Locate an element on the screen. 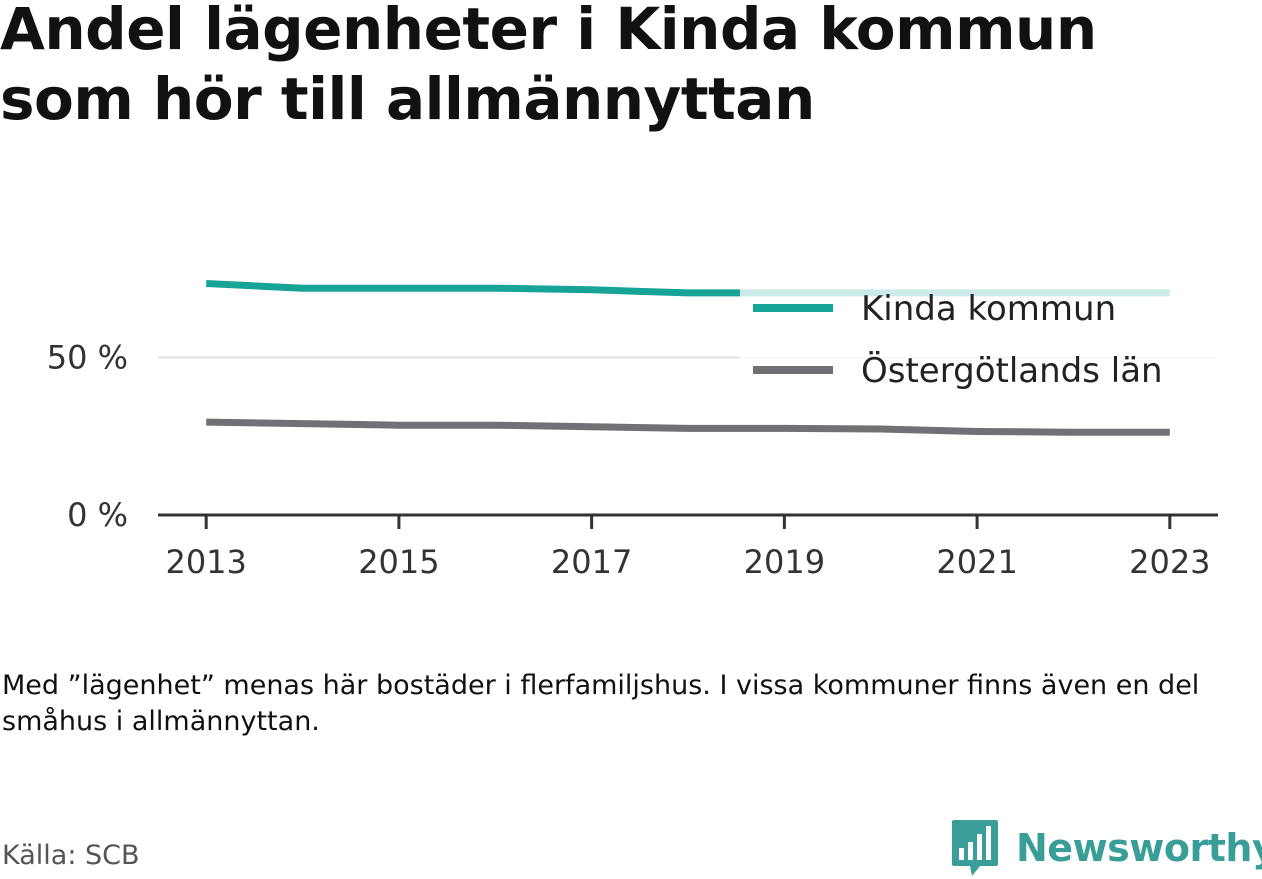 The width and height of the screenshot is (1262, 879). legend-label: Östergötlands län is located at coordinates (1012, 370).